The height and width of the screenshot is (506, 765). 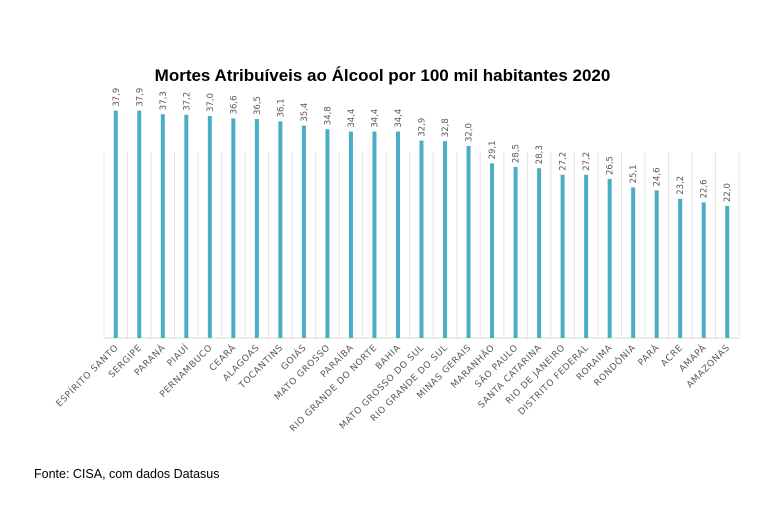 I want to click on data-label: 25,1, so click(x=634, y=173).